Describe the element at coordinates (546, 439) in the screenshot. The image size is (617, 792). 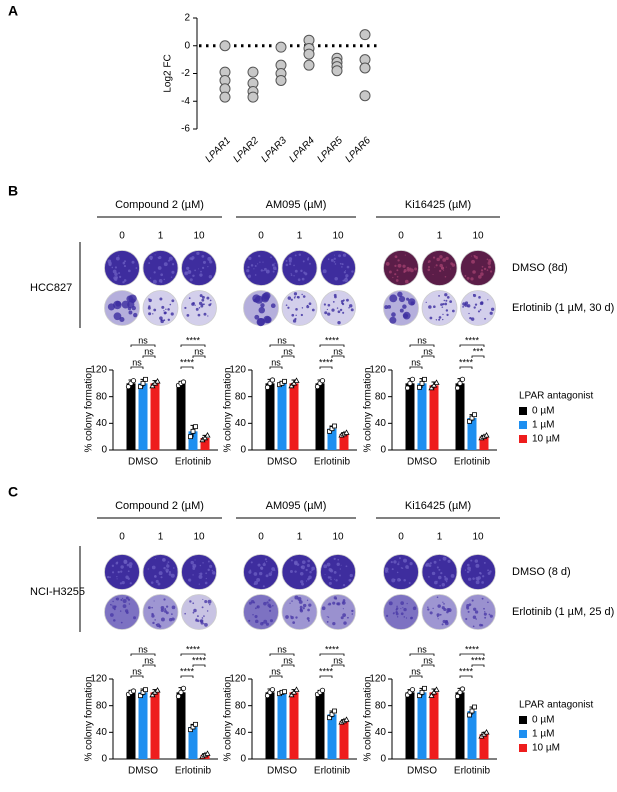
I see `legend-label: 10 µM` at that location.